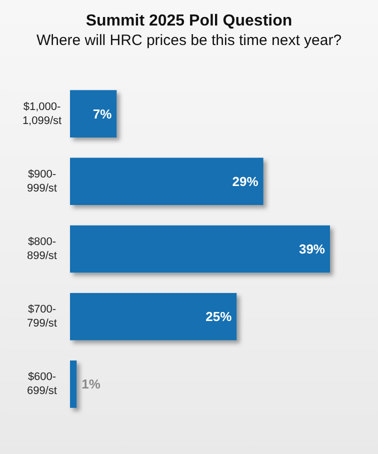 This screenshot has width=378, height=454. What do you see at coordinates (42, 317) in the screenshot?
I see `y-tick-label: $700- 799/st` at bounding box center [42, 317].